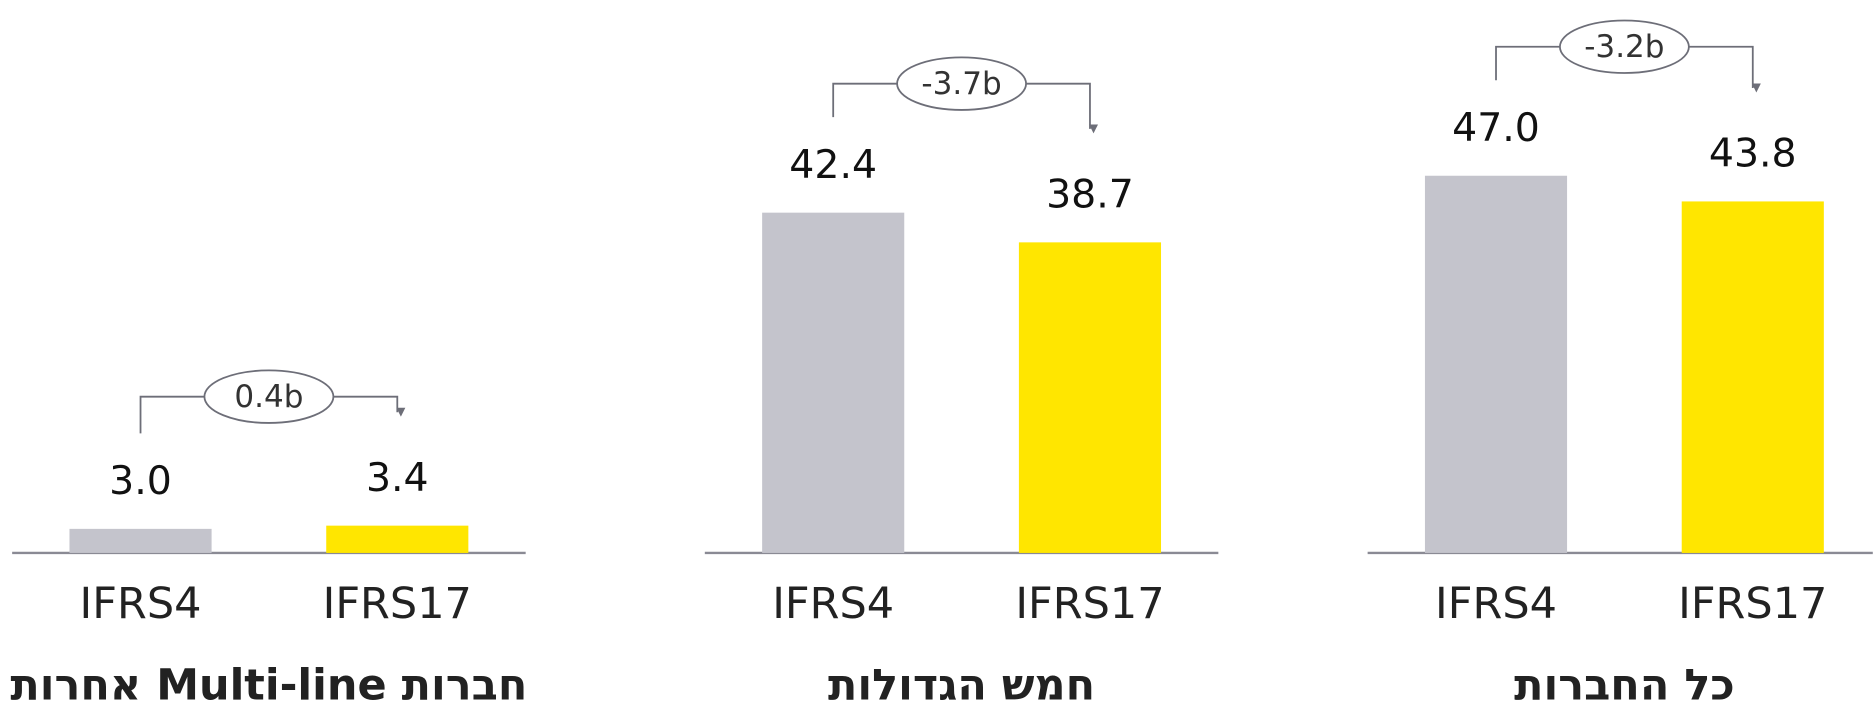  I want to click on change-label: -3.2b, so click(1624, 47).